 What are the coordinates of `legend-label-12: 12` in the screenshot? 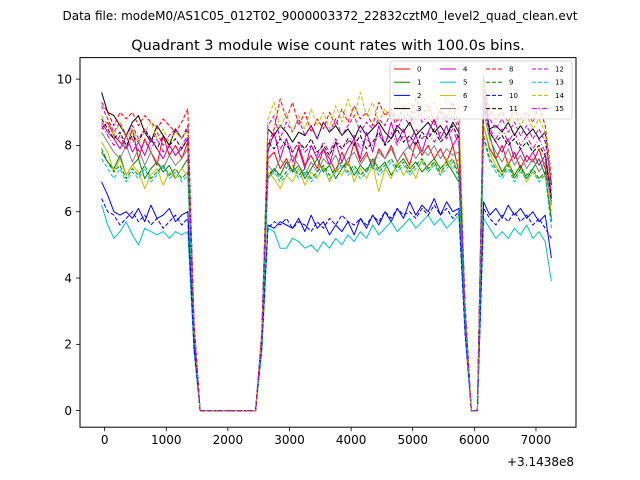 It's located at (559, 70).